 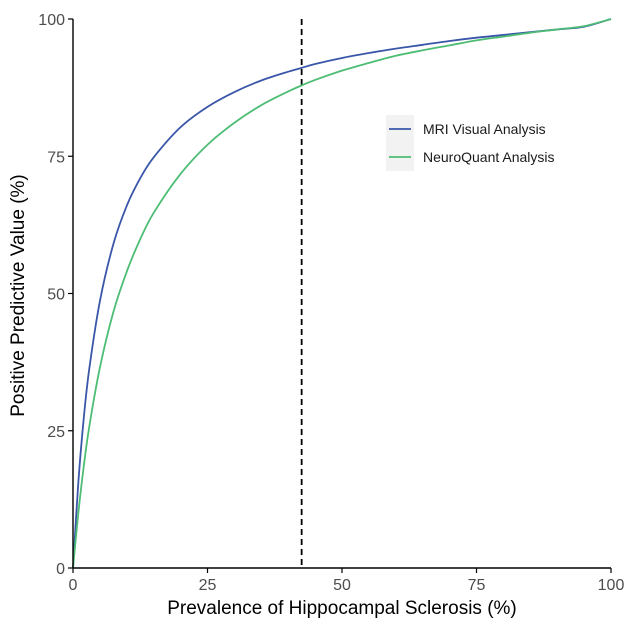 I want to click on legend-label: NeuroQuant Analysis, so click(x=489, y=157).